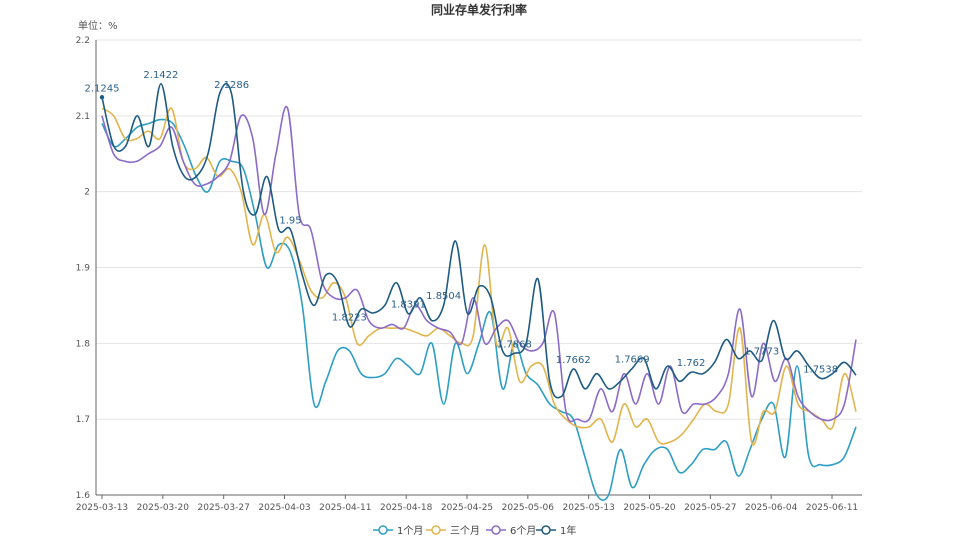 The height and width of the screenshot is (544, 958). What do you see at coordinates (163, 508) in the screenshot?
I see `x-tick-label: 2025-03-20` at bounding box center [163, 508].